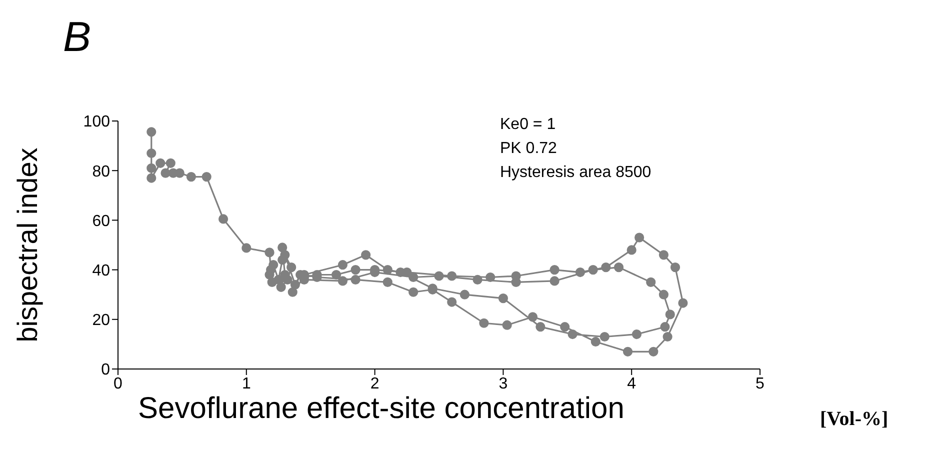  Describe the element at coordinates (576, 173) in the screenshot. I see `annotation: Hysteresis area 8500` at that location.